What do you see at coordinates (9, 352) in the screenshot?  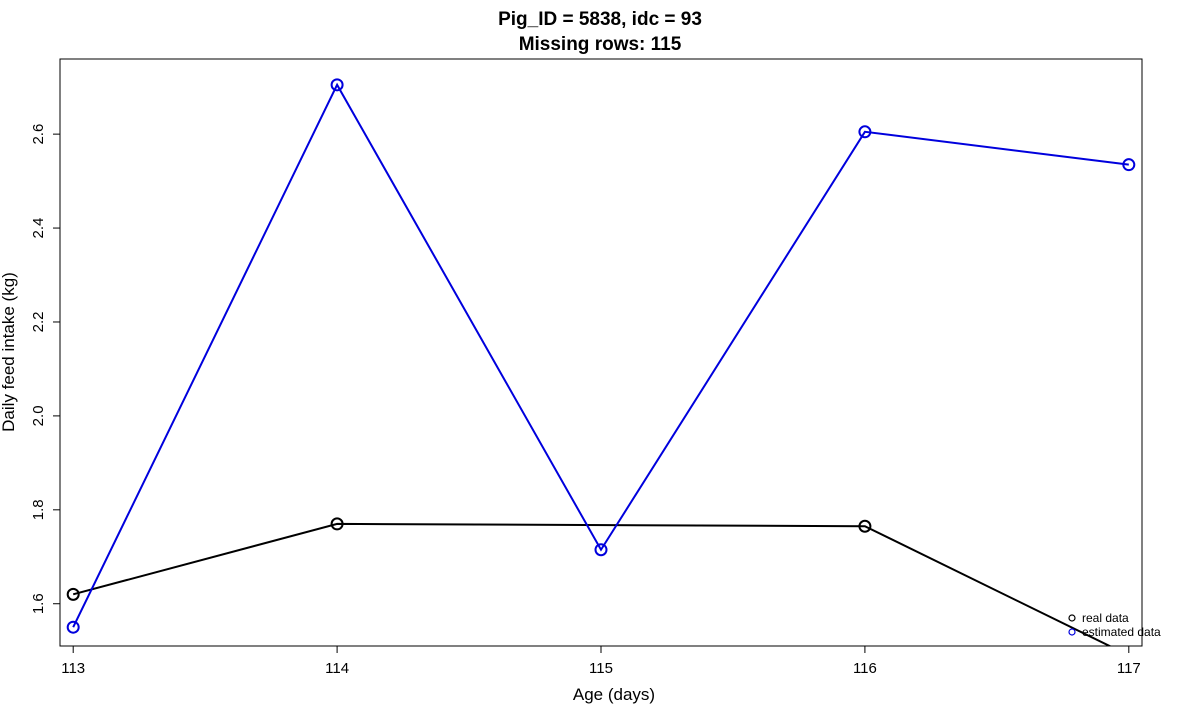 I see `y-axis-label: Daily feed intake (kg)` at bounding box center [9, 352].